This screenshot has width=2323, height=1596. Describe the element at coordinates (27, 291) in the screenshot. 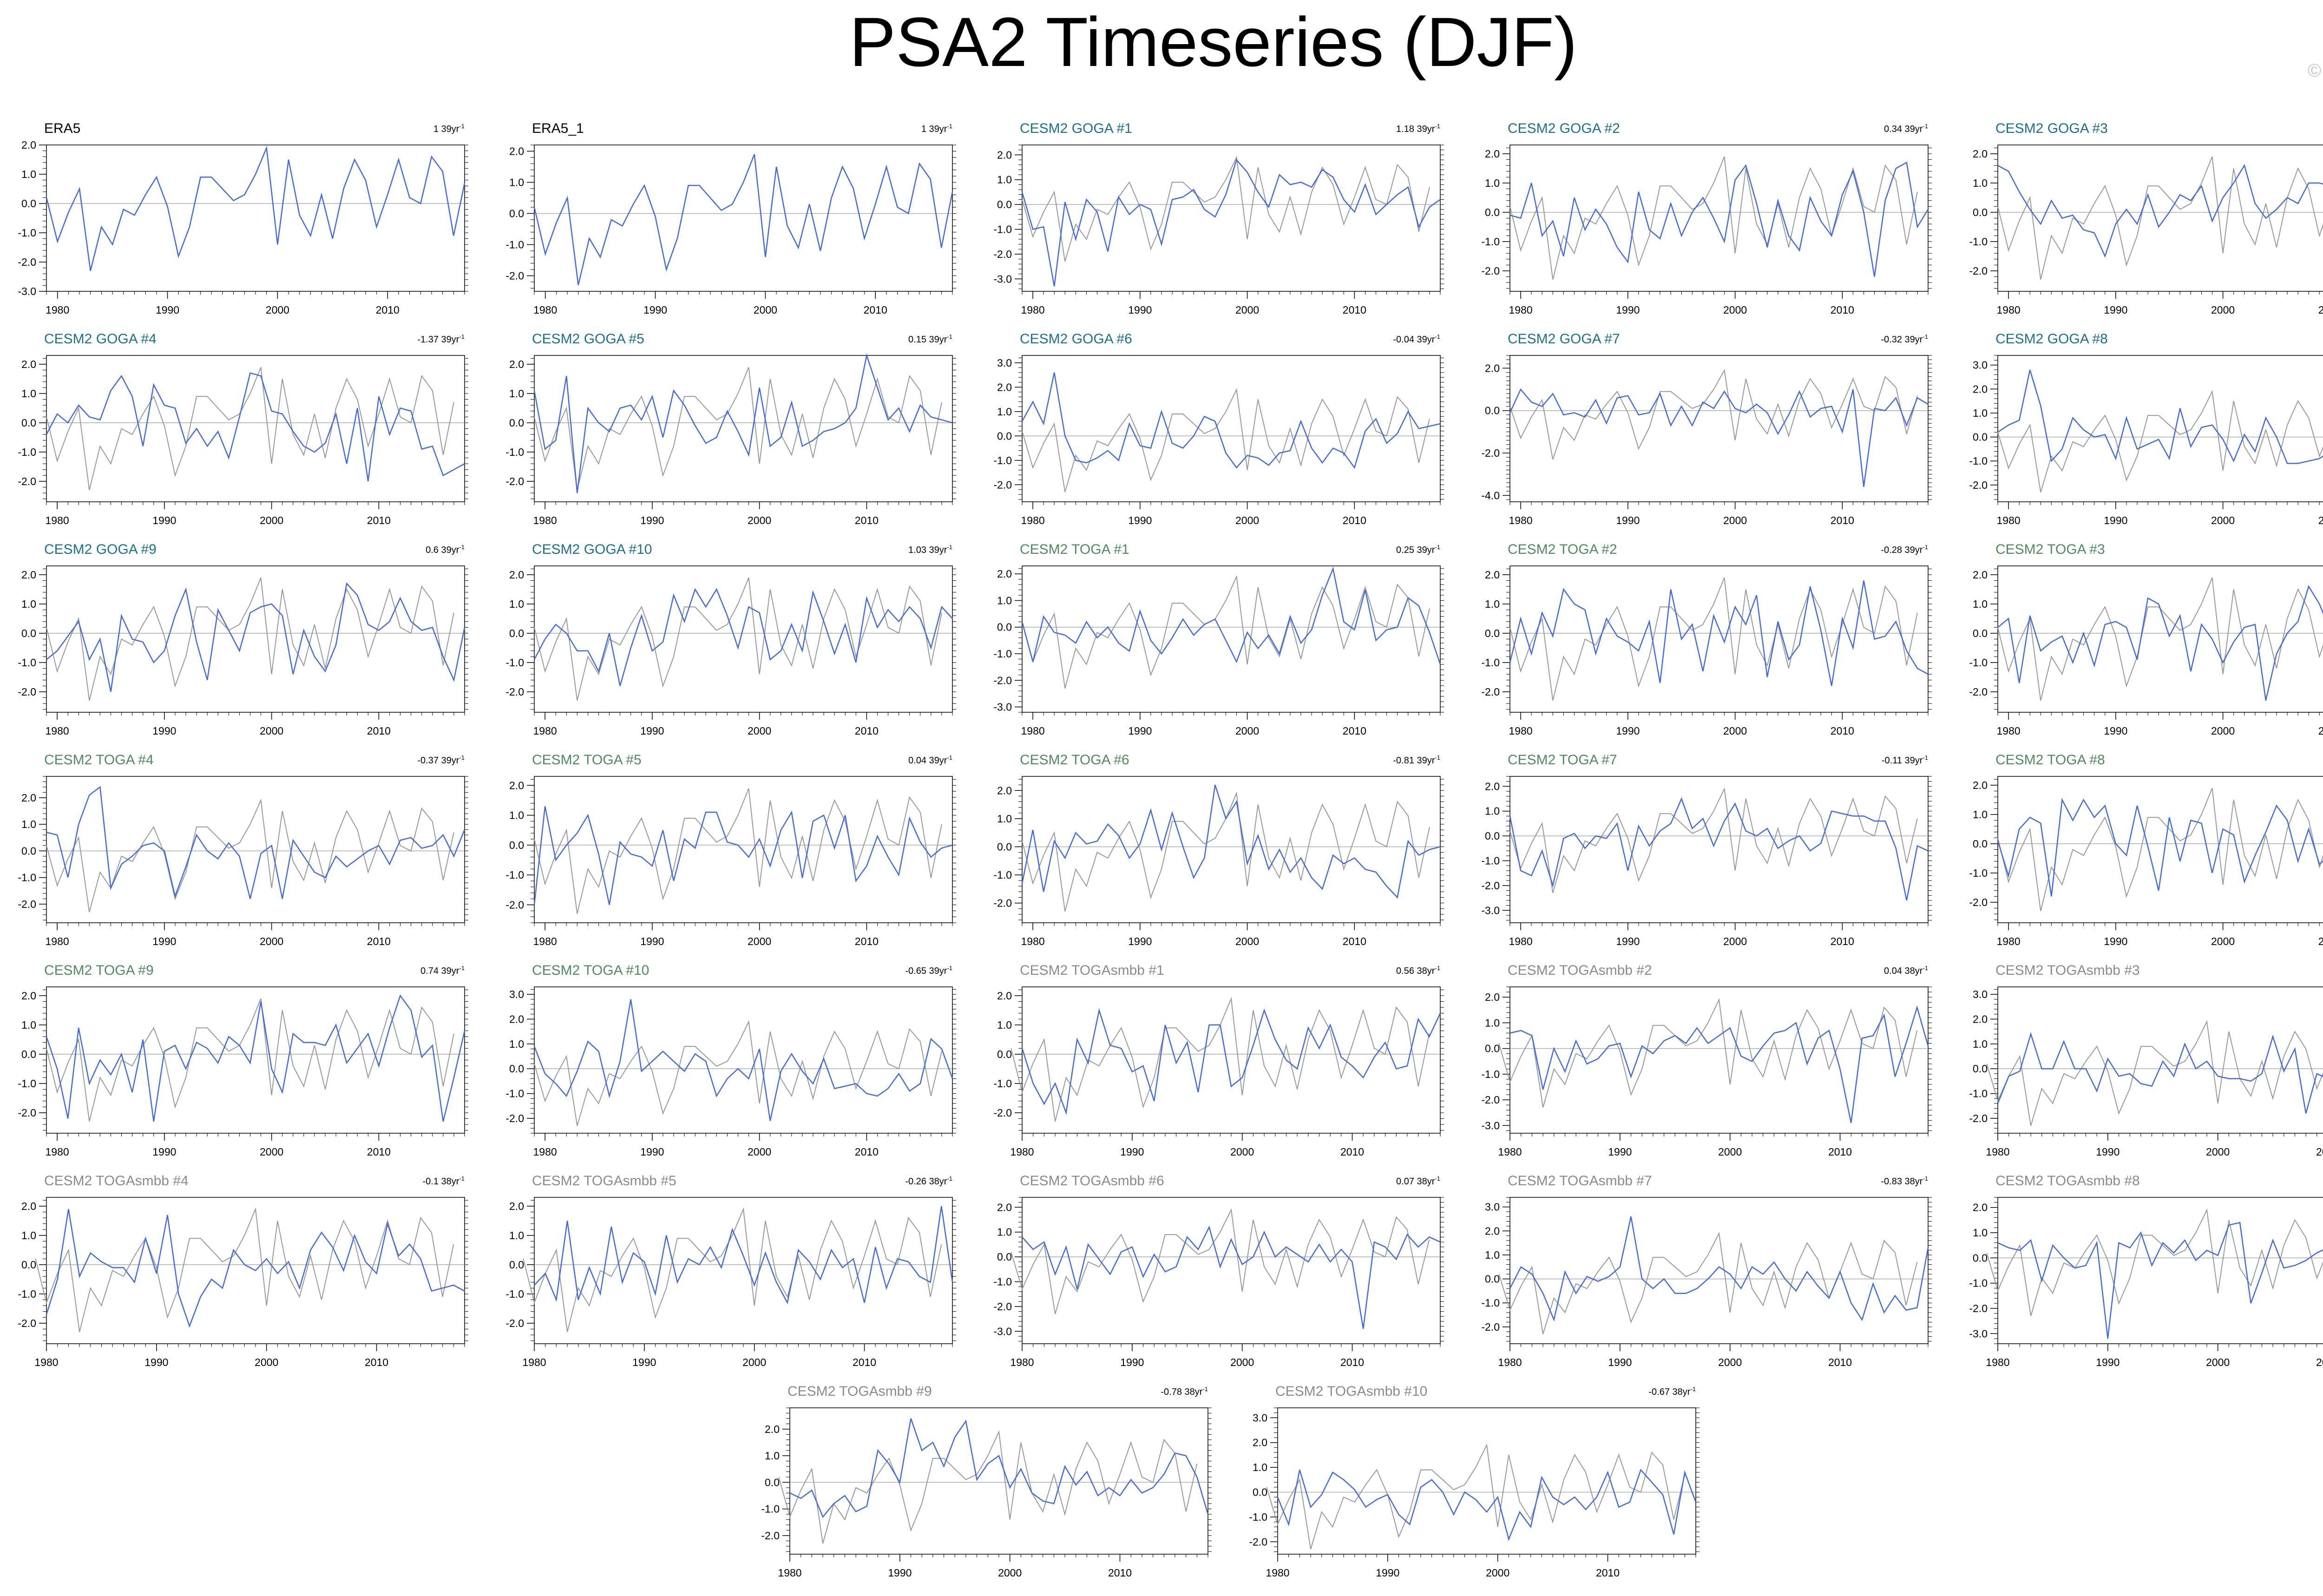

I see `y-tick-label: -3.0` at that location.